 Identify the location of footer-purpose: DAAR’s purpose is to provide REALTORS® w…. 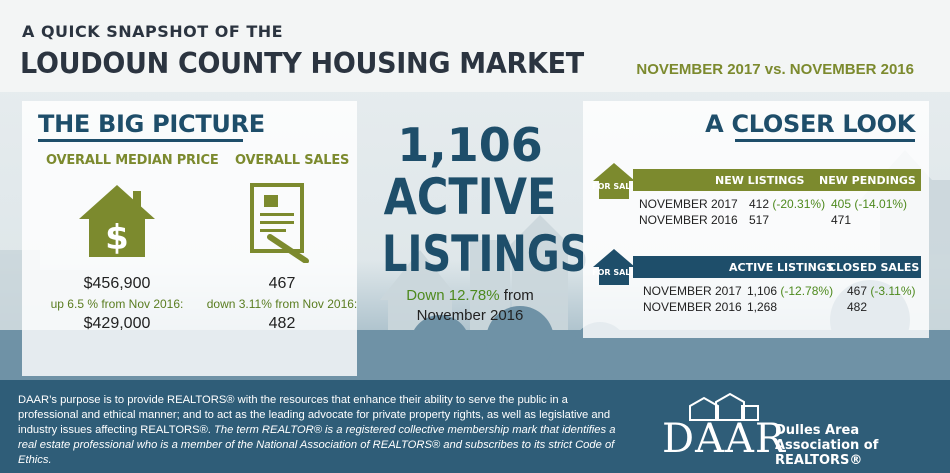
(314, 415).